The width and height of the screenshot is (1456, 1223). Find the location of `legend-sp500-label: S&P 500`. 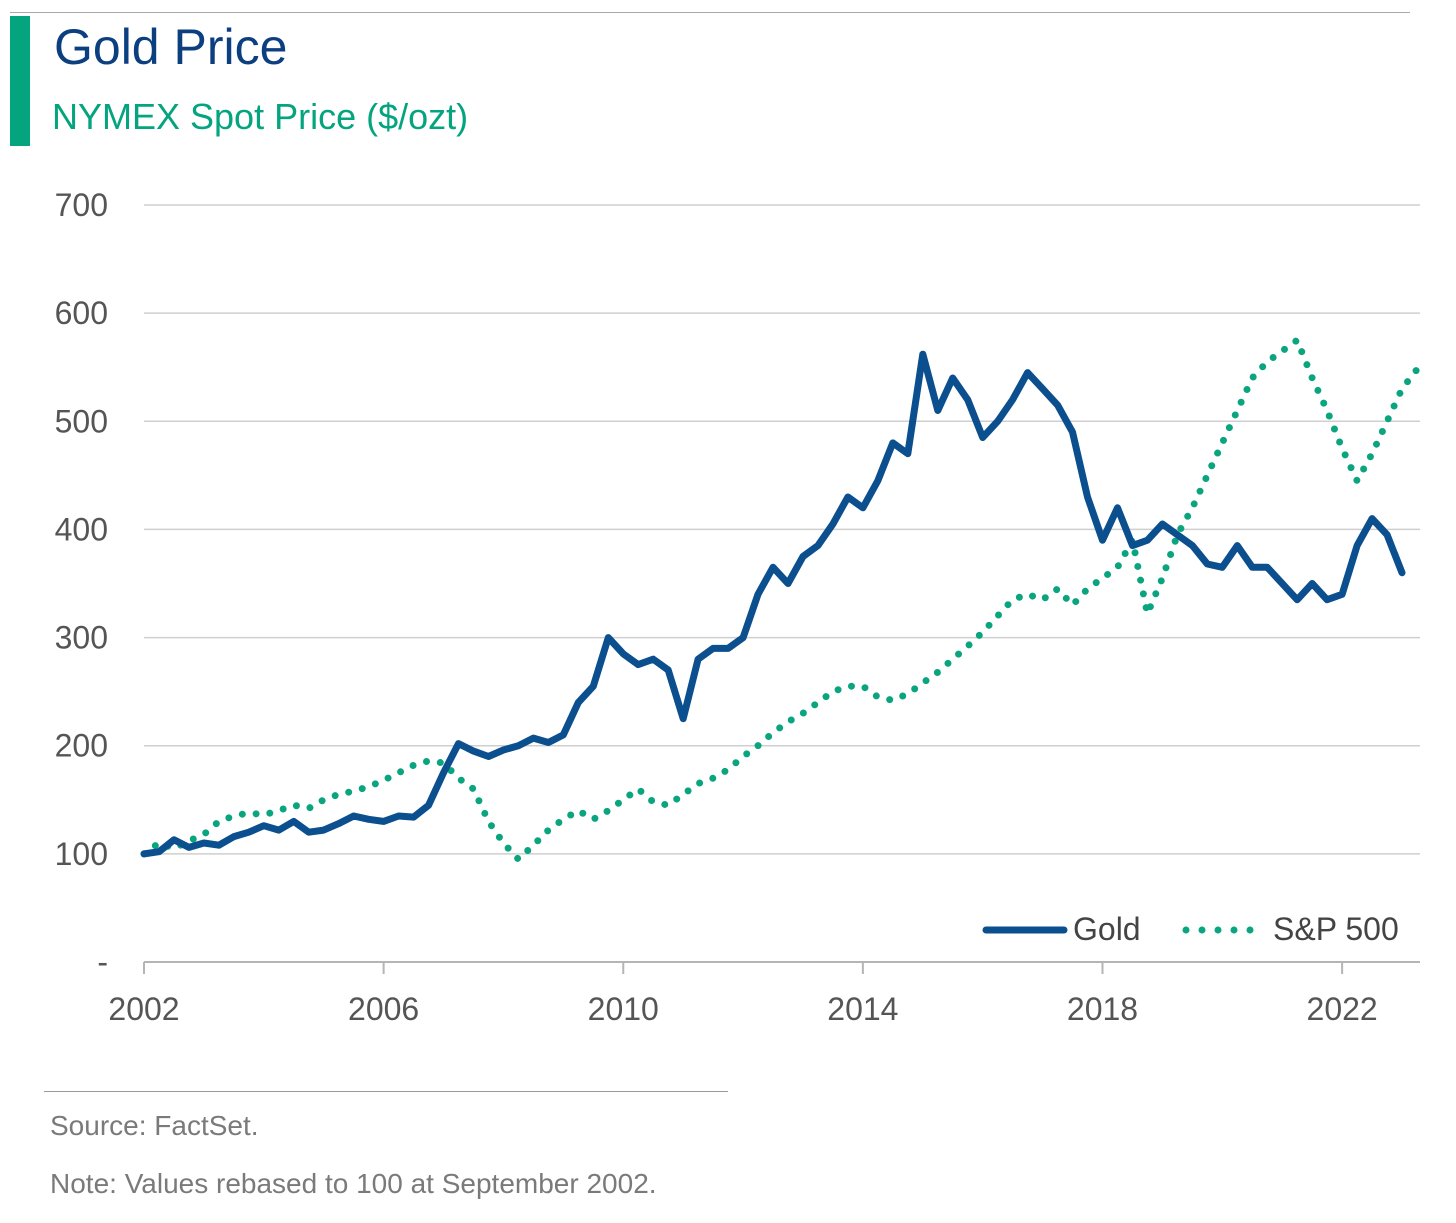

legend-sp500-label: S&P 500 is located at coordinates (1336, 929).